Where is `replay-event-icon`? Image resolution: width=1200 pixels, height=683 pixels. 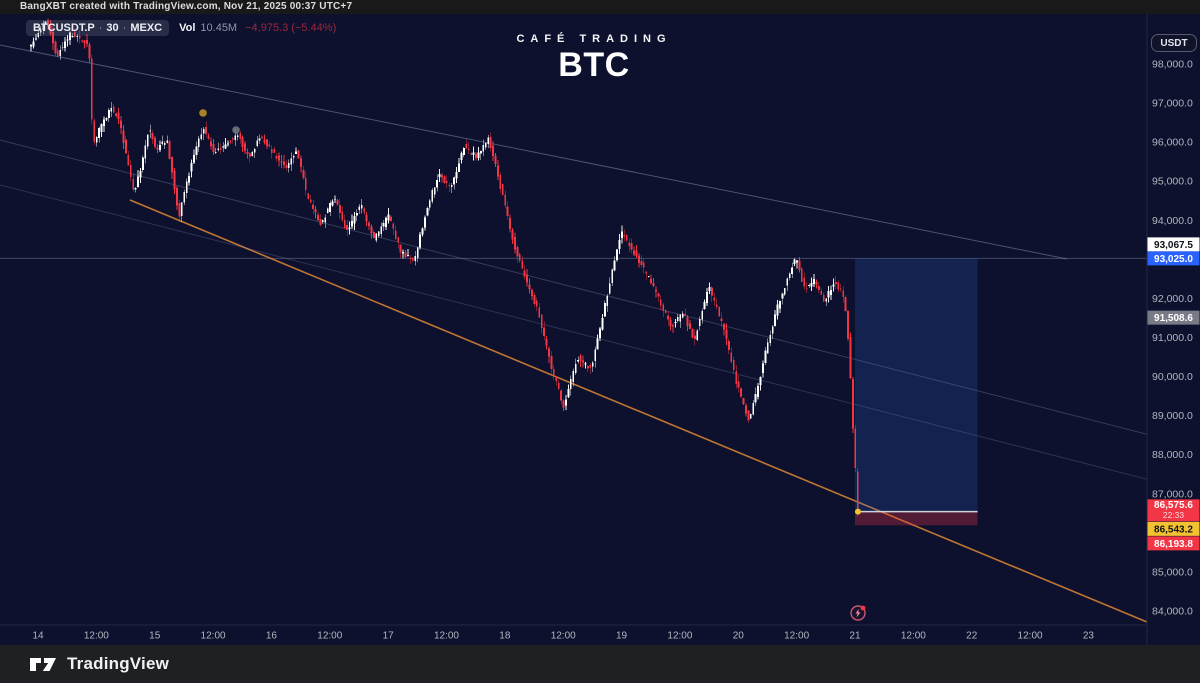 replay-event-icon is located at coordinates (858, 613).